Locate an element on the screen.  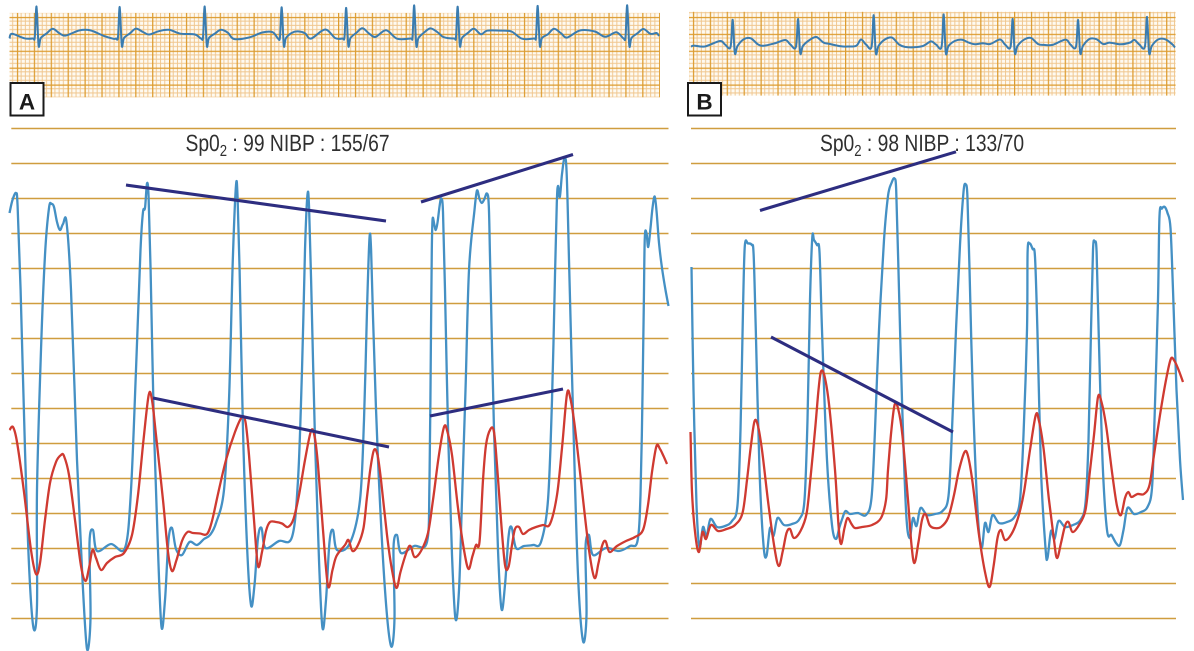
svg-text: B is located at coordinates (704, 102).